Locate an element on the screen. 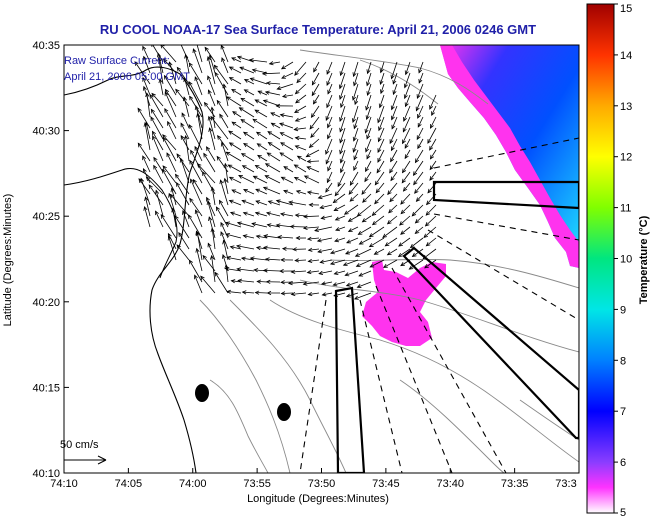  colorbar-tick-label: 6 is located at coordinates (623, 463).